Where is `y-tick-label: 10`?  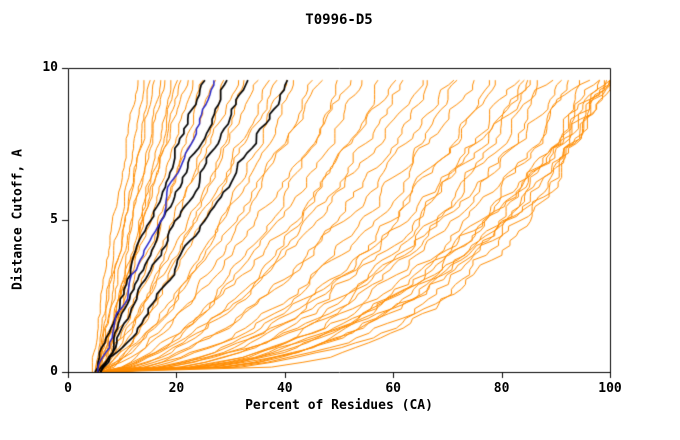
y-tick-label: 10 is located at coordinates (50, 67).